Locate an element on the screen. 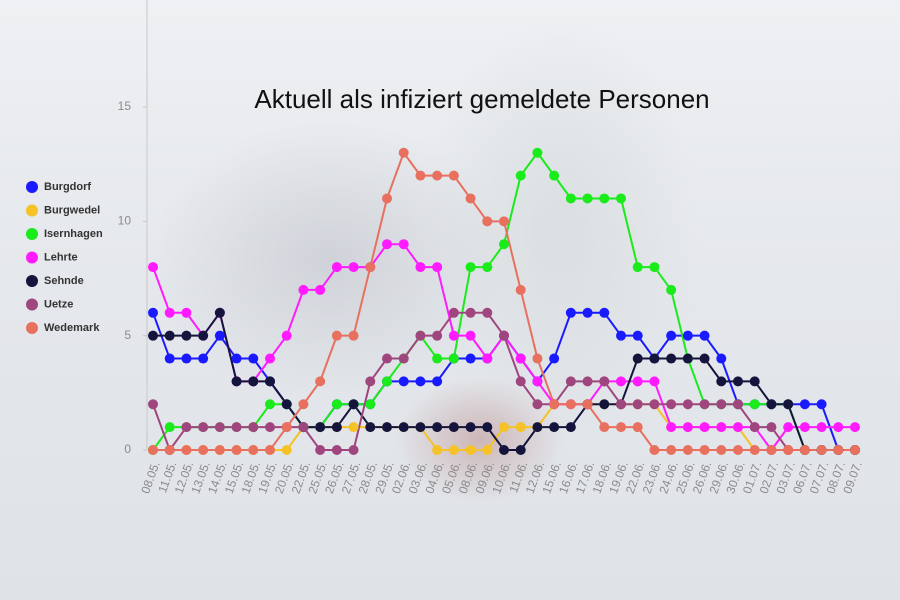 The height and width of the screenshot is (600, 900). legend-label: Sehnde is located at coordinates (64, 281).